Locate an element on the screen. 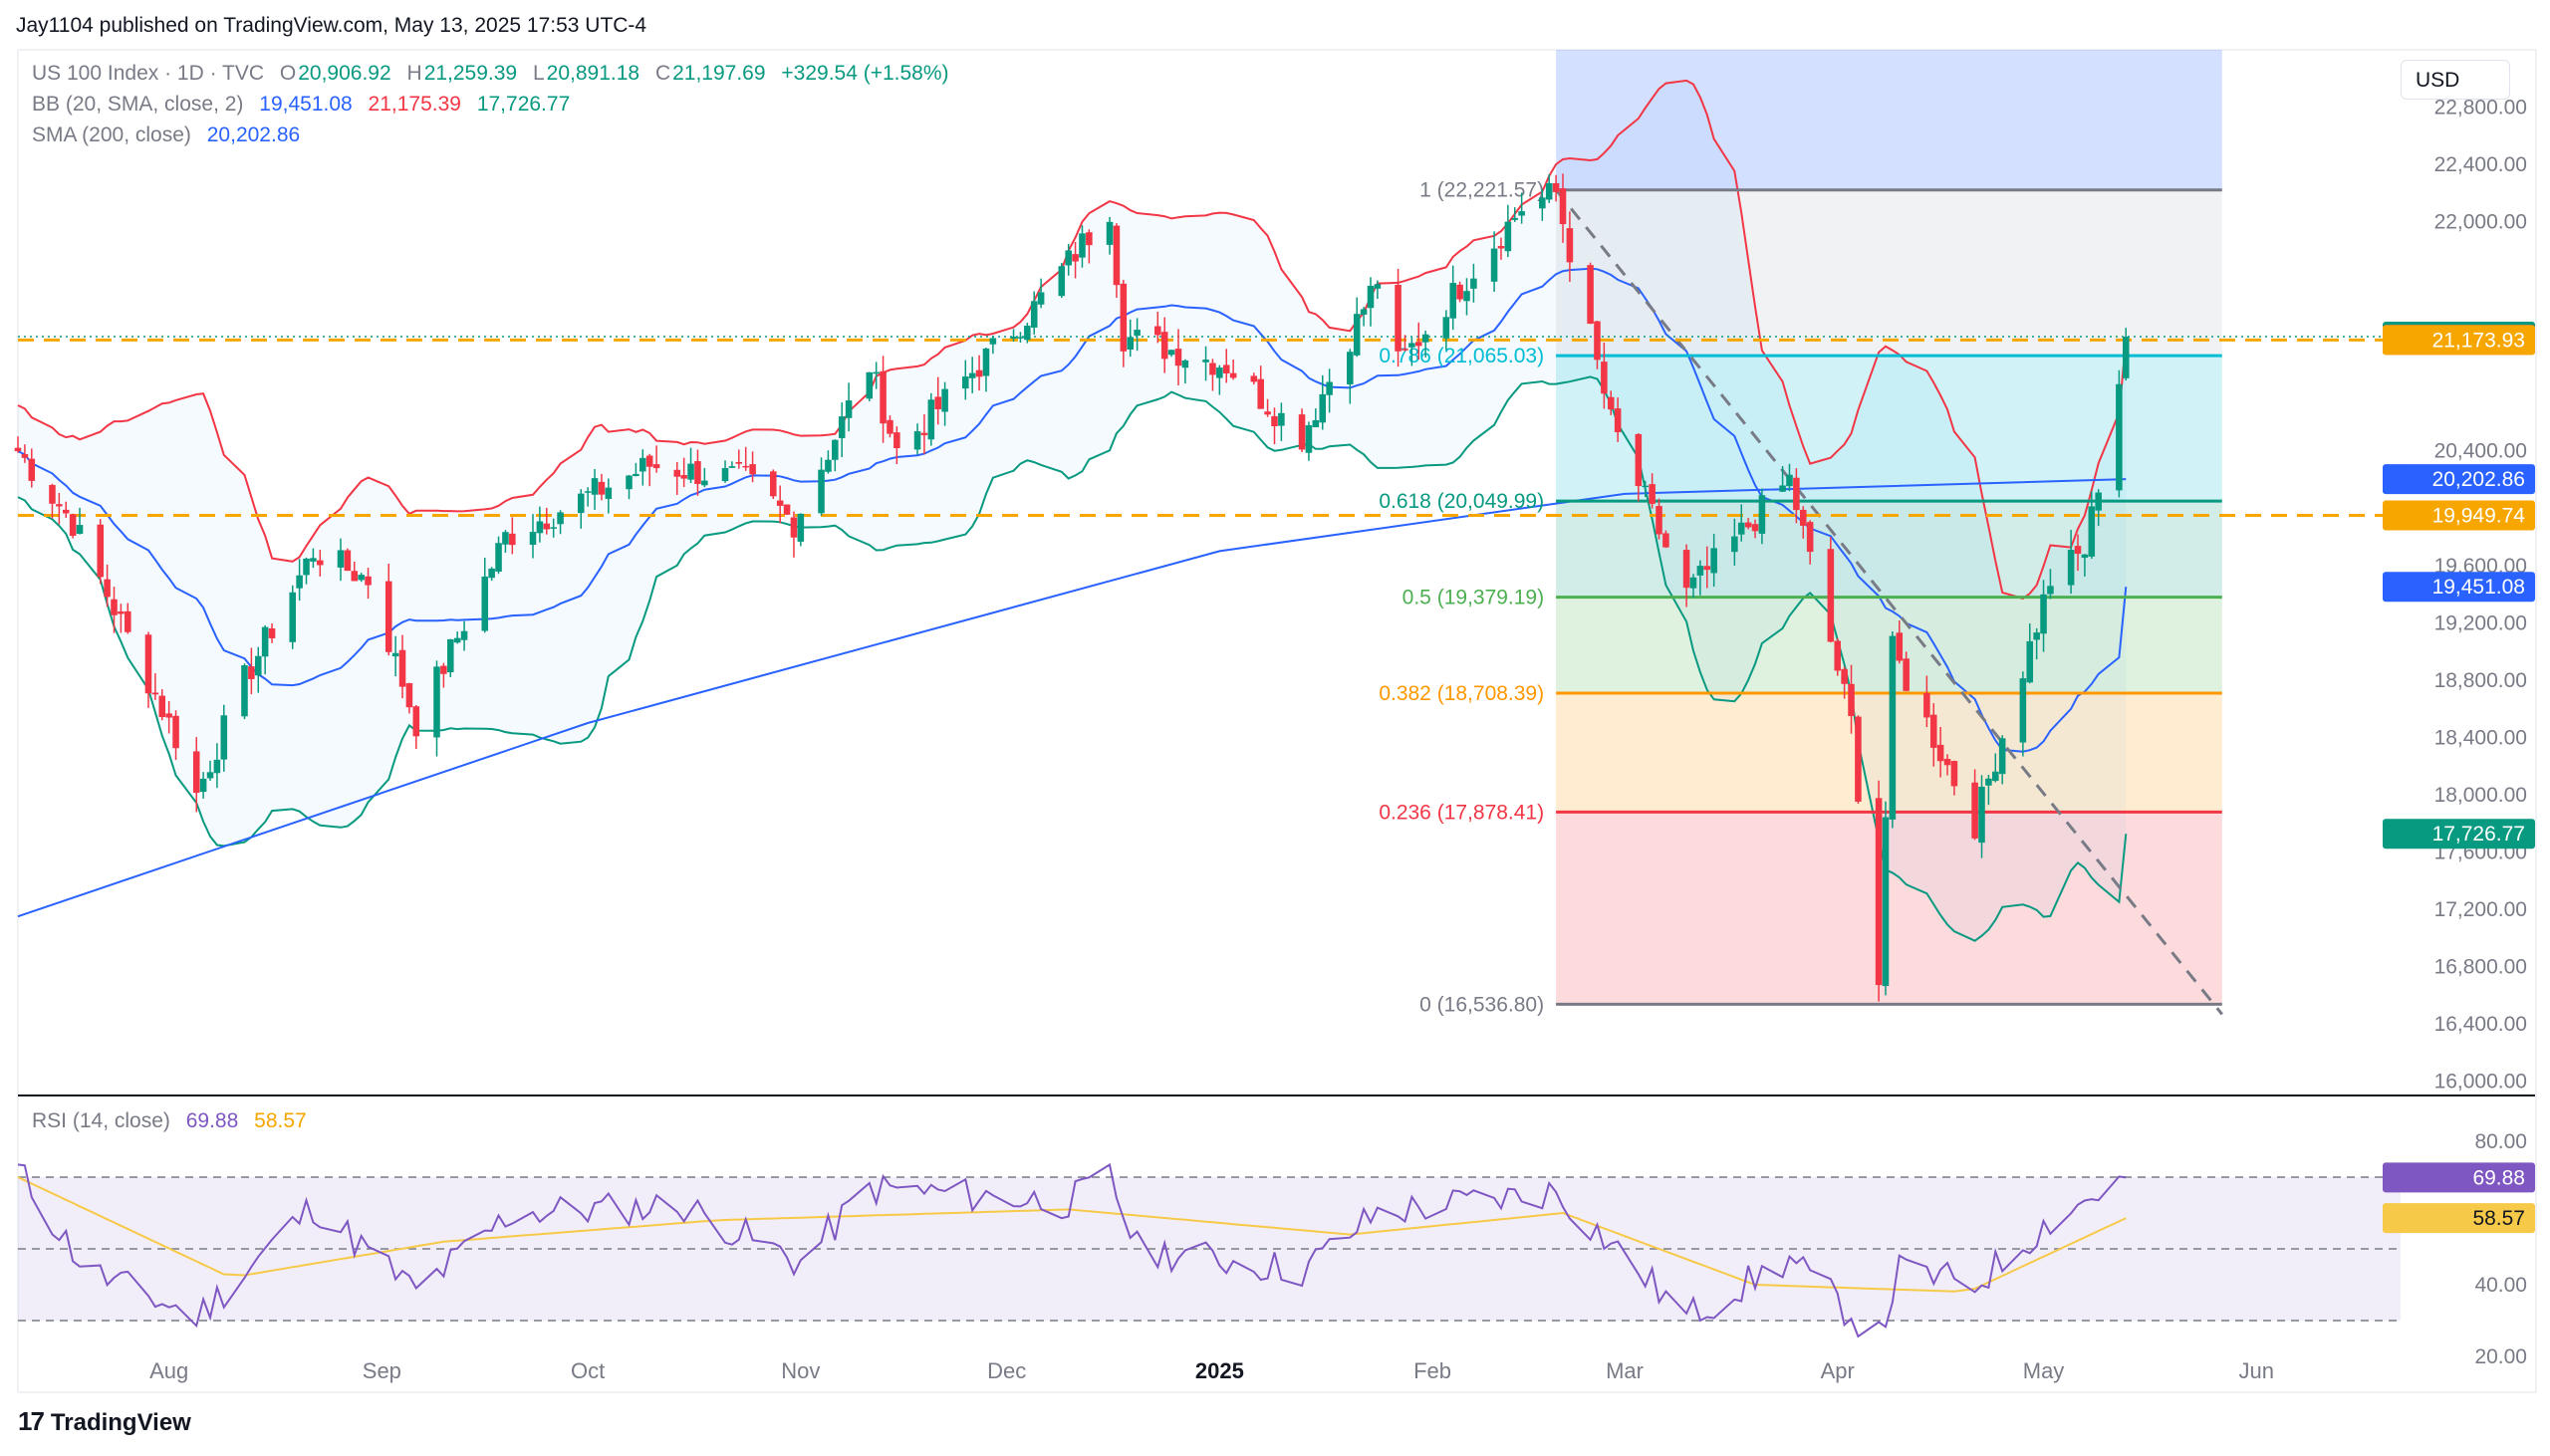  fib-level-label: 0.5 (19,379.19) is located at coordinates (1473, 598).